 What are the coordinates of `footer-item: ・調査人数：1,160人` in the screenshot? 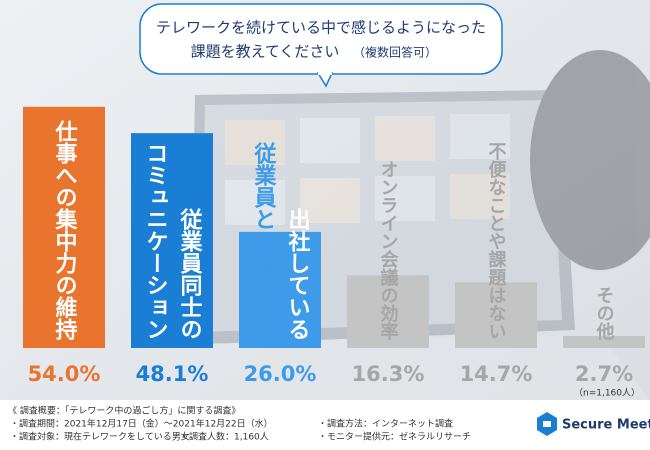 It's located at (224, 437).